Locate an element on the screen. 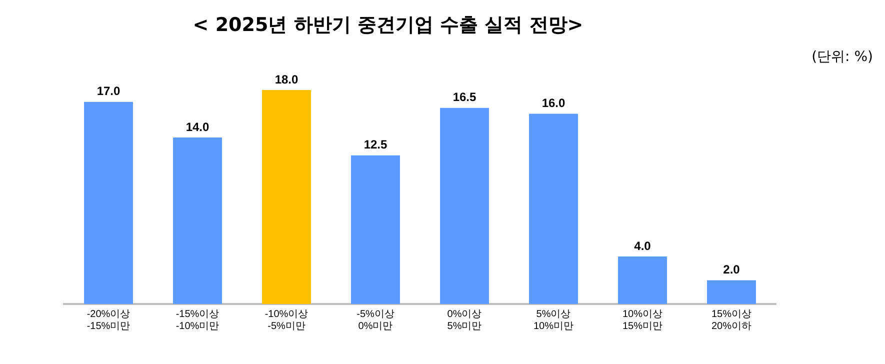  x-tick-label: -20%이상 -15%미만 is located at coordinates (108, 320).